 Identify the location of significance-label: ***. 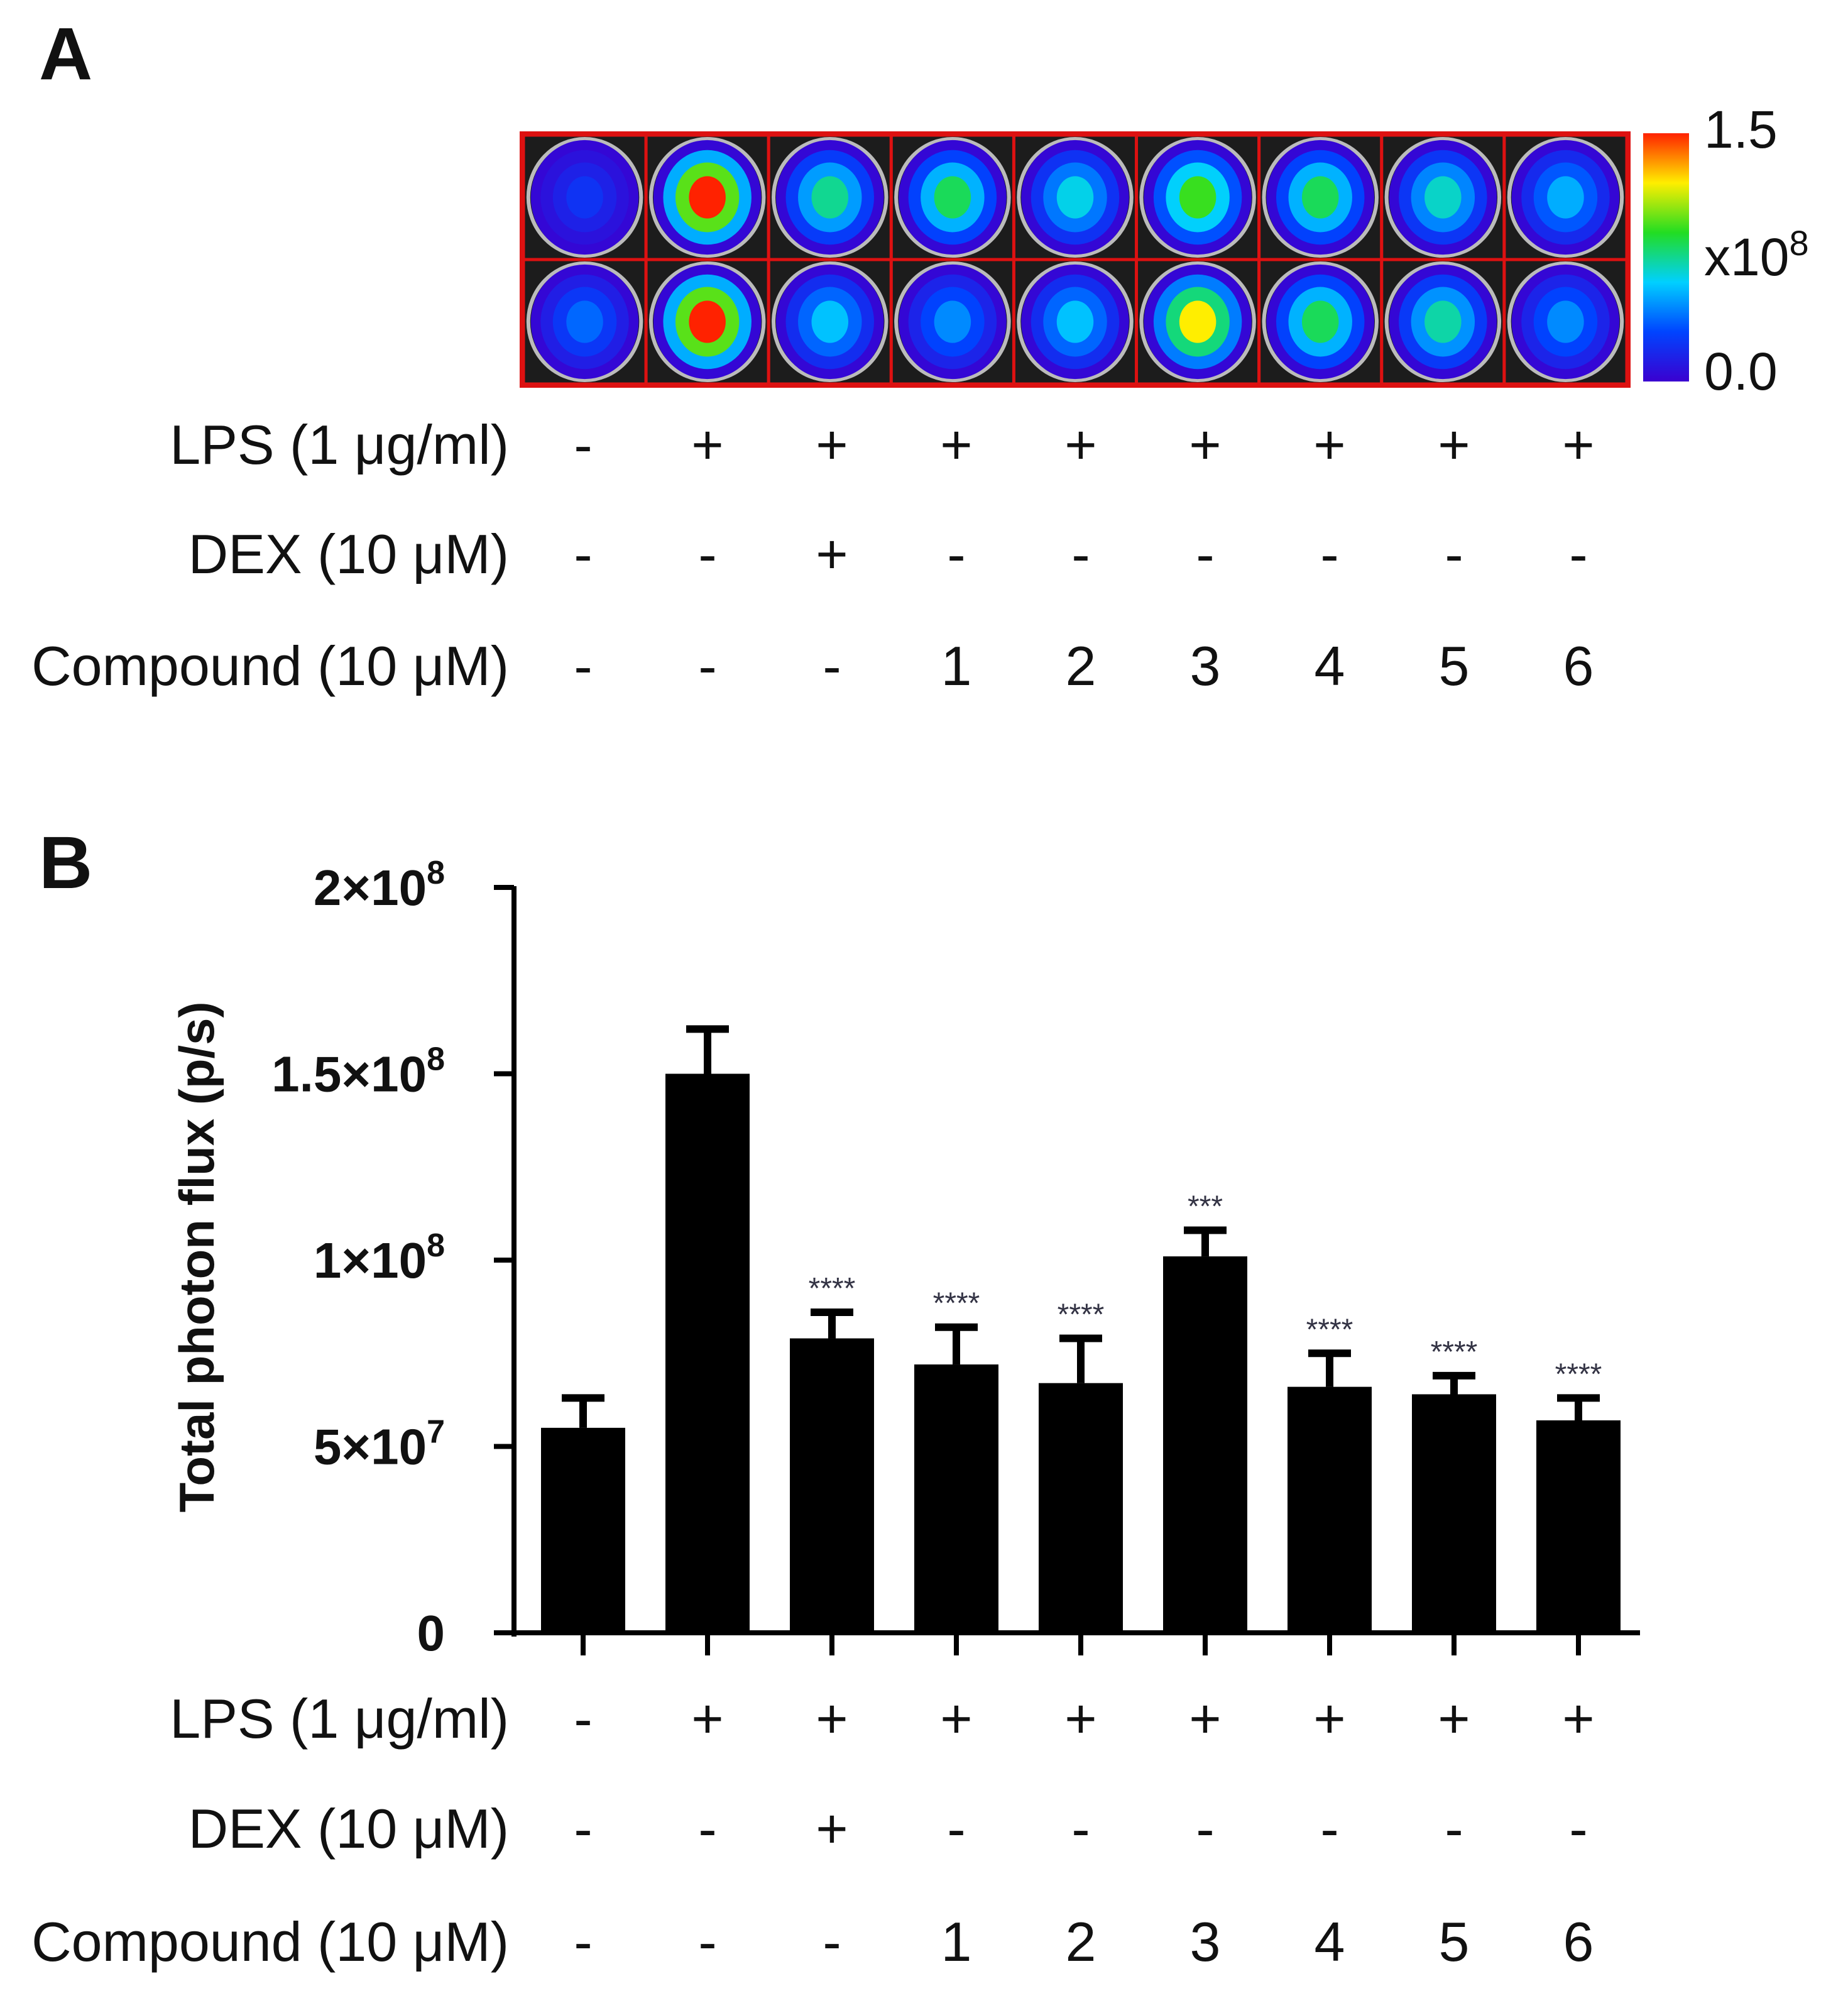
(1205, 1207).